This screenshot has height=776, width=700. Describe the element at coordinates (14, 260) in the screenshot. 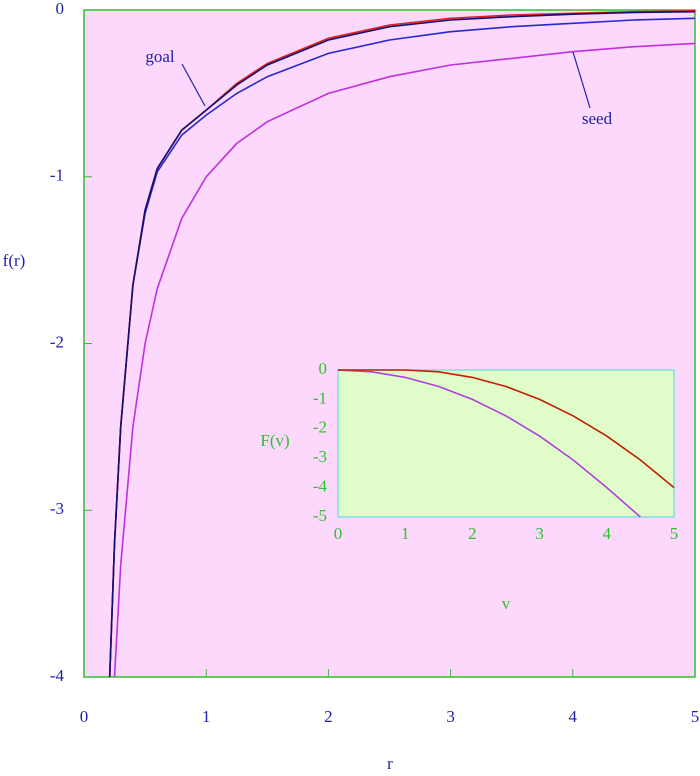

I see `y-axis-label: f(r)` at that location.